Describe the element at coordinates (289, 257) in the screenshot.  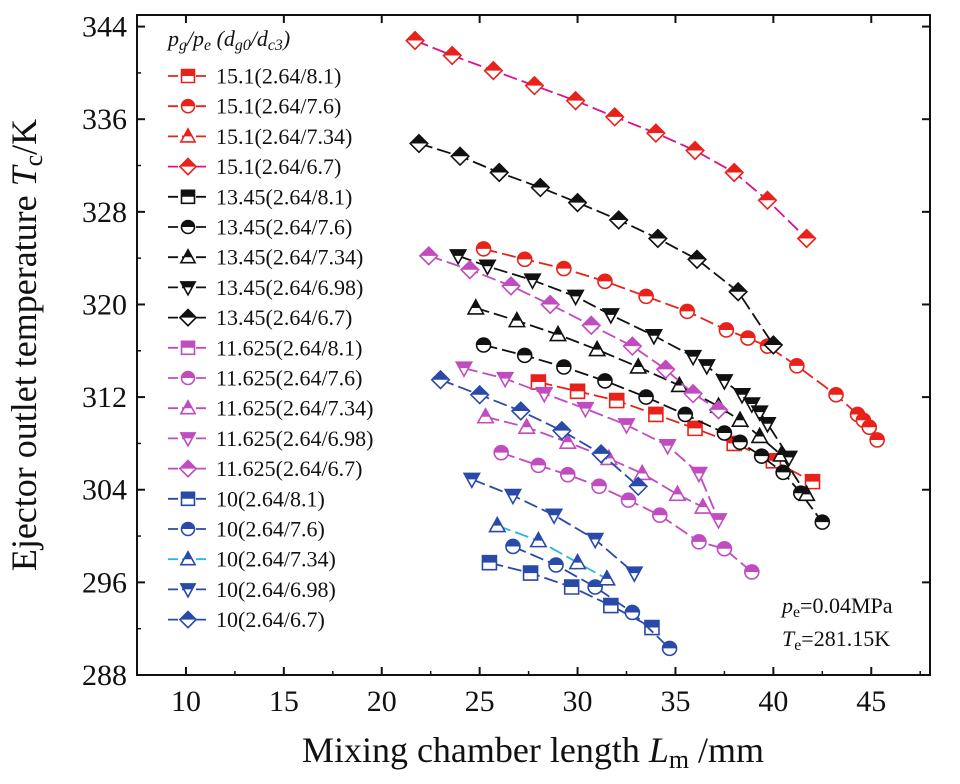
I see `legend-label: 13.45(2.64/7.34)` at that location.